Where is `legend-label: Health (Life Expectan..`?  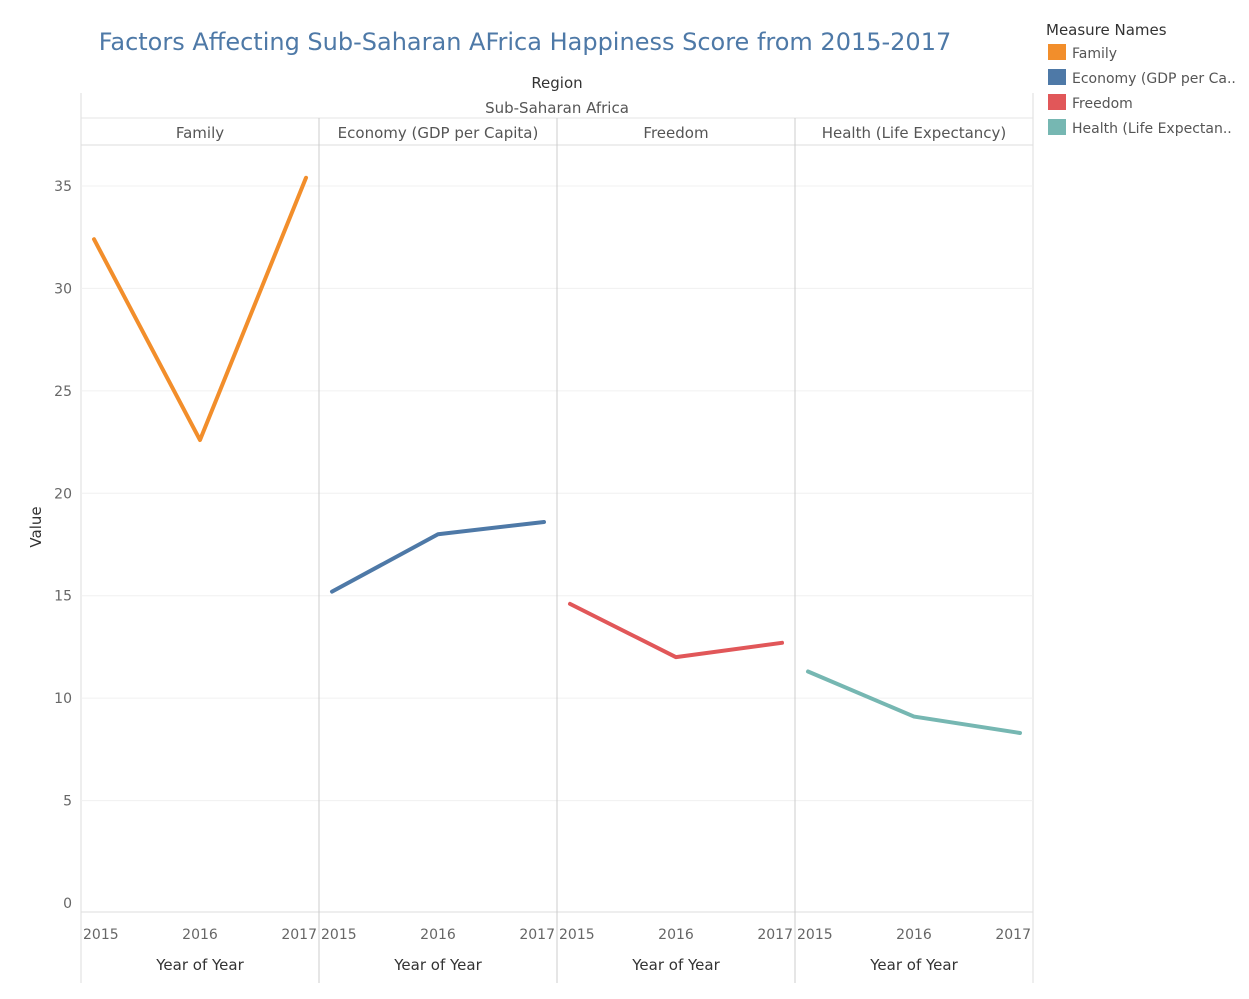 legend-label: Health (Life Expectan.. is located at coordinates (1152, 129).